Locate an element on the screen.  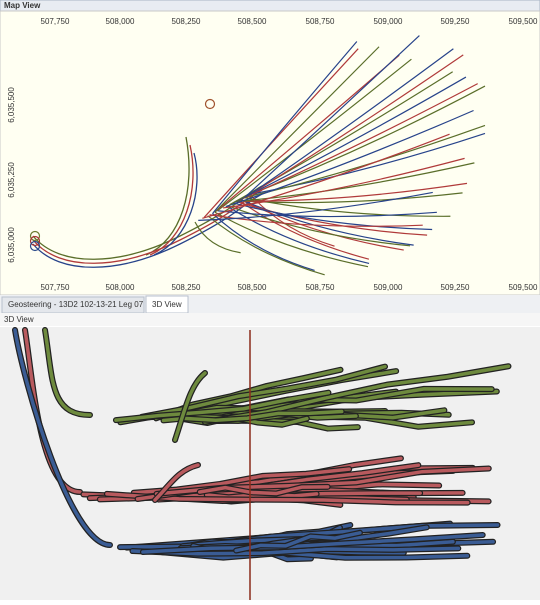
panel-header is located at coordinates (270, 319).